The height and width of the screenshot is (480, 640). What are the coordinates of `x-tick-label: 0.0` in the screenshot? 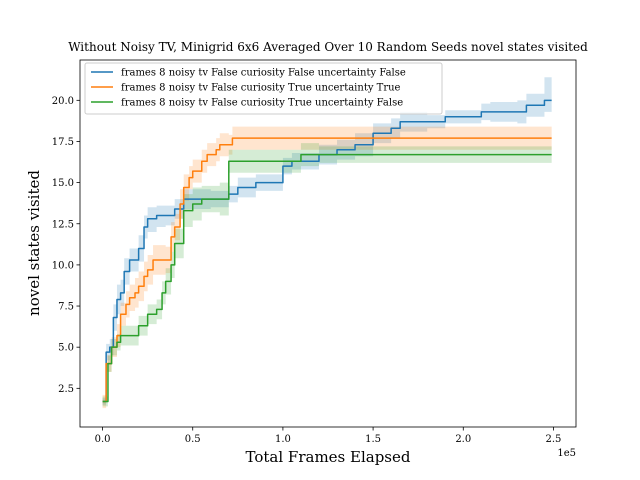 It's located at (103, 439).